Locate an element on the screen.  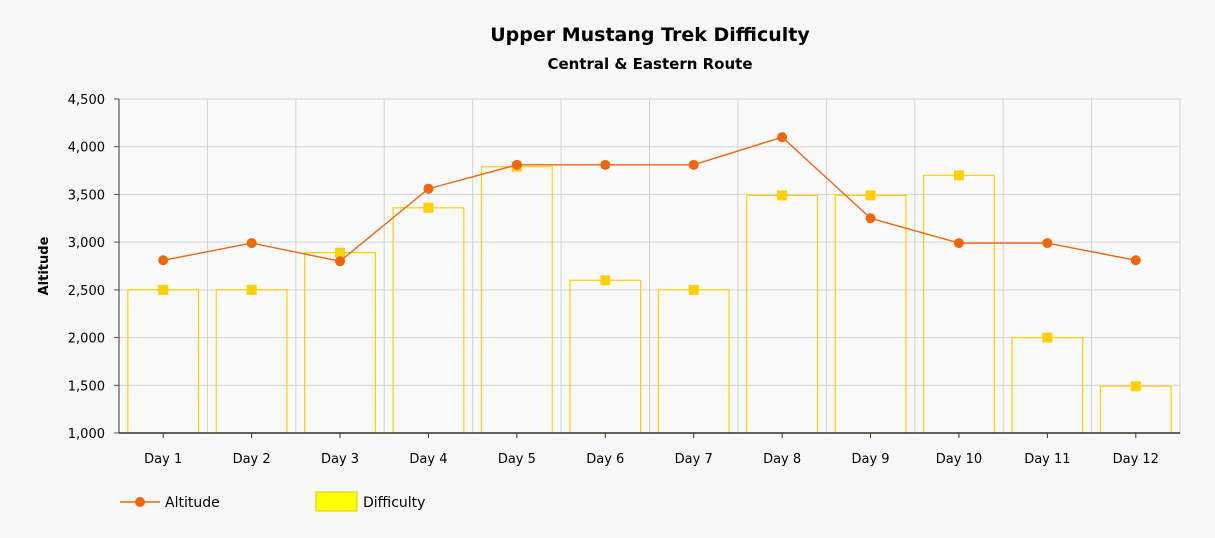
x-tick-label: Day 1 is located at coordinates (163, 459).